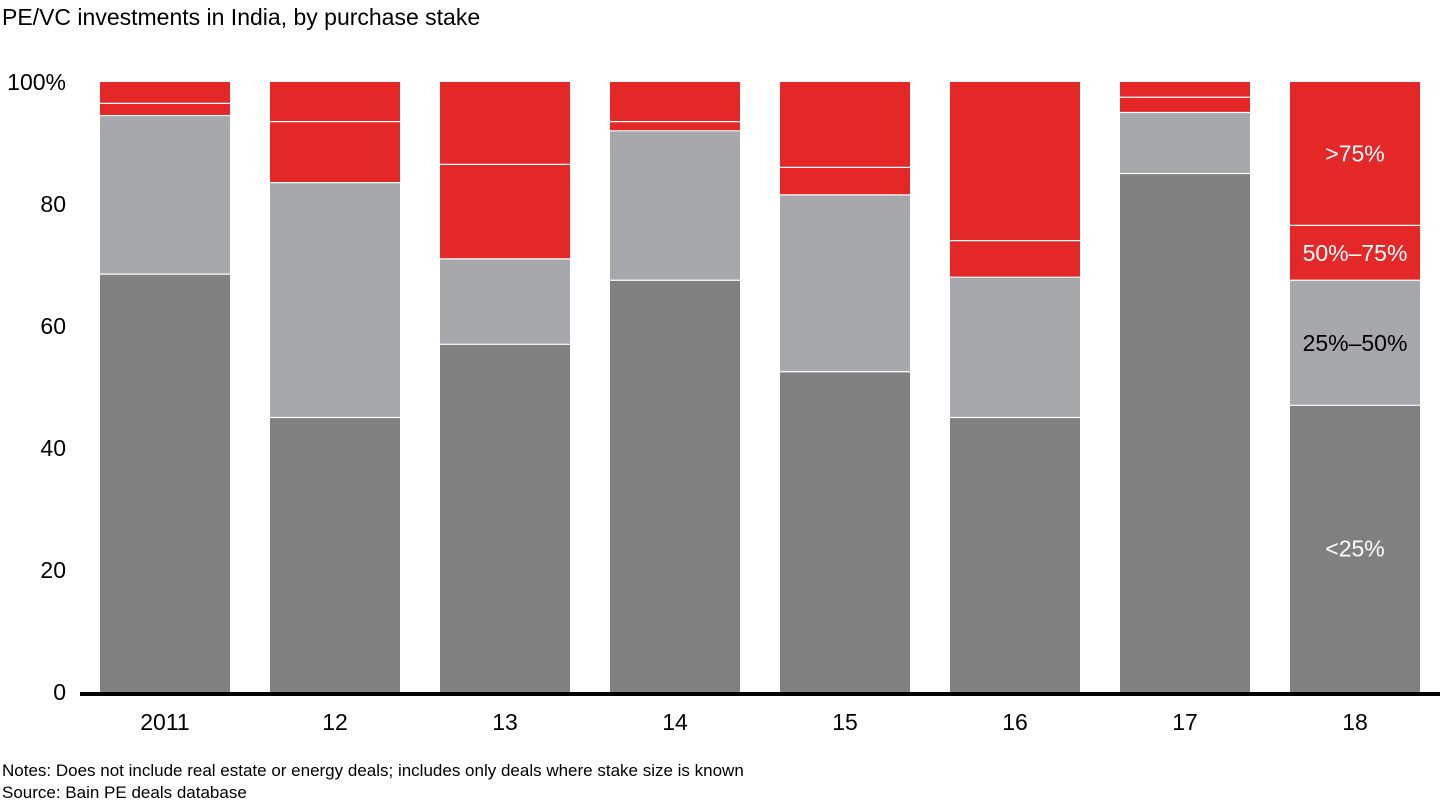 The height and width of the screenshot is (810, 1440). What do you see at coordinates (505, 722) in the screenshot?
I see `x-tick-label: 13` at bounding box center [505, 722].